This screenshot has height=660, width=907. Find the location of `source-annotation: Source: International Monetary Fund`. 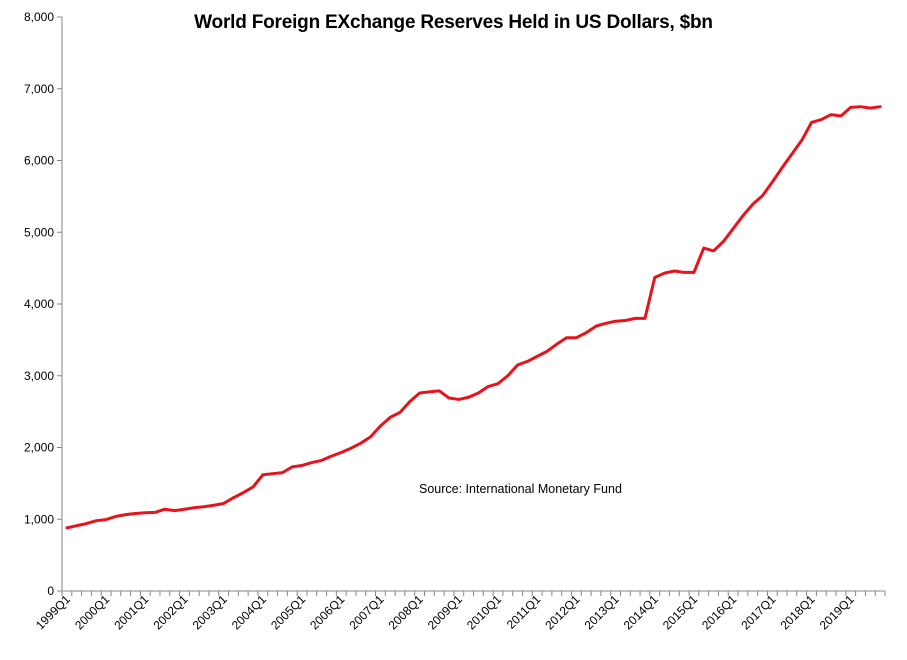

source-annotation: Source: International Monetary Fund is located at coordinates (520, 489).